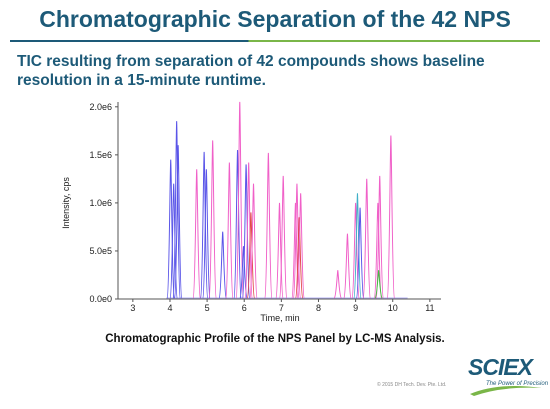 The width and height of the screenshot is (550, 409). What do you see at coordinates (66, 203) in the screenshot?
I see `y-axis-label: Intensity, cps` at bounding box center [66, 203].